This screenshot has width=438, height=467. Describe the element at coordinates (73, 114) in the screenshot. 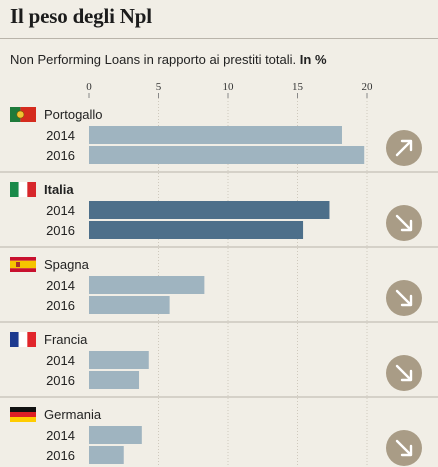

I see `country-label: Portogallo` at that location.